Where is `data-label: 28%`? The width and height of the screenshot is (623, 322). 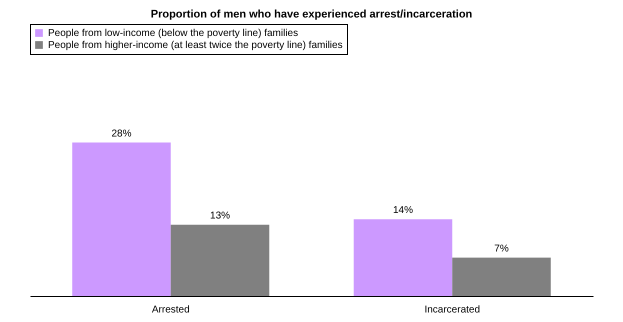 data-label: 28% is located at coordinates (121, 134).